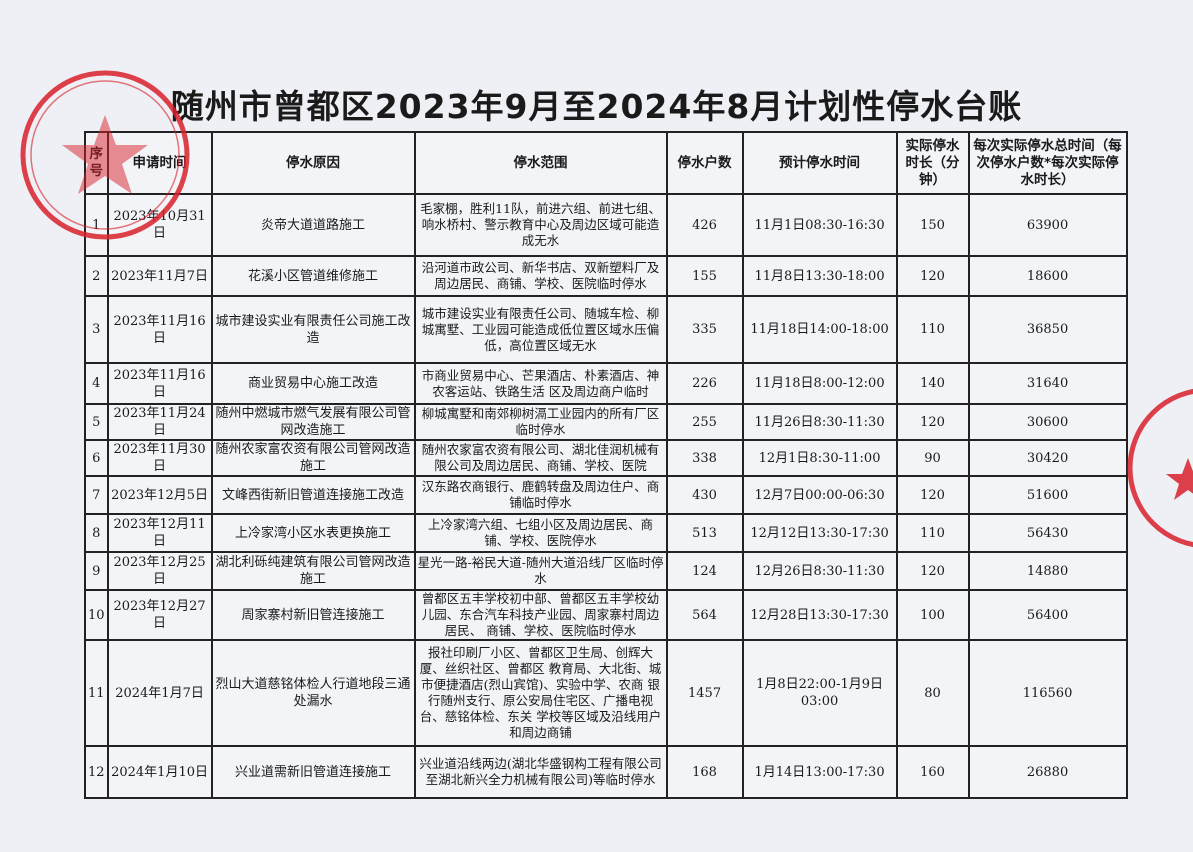 The width and height of the screenshot is (1193, 852). Describe the element at coordinates (159, 571) in the screenshot. I see `application-date-cell: 2023年12月25日` at that location.